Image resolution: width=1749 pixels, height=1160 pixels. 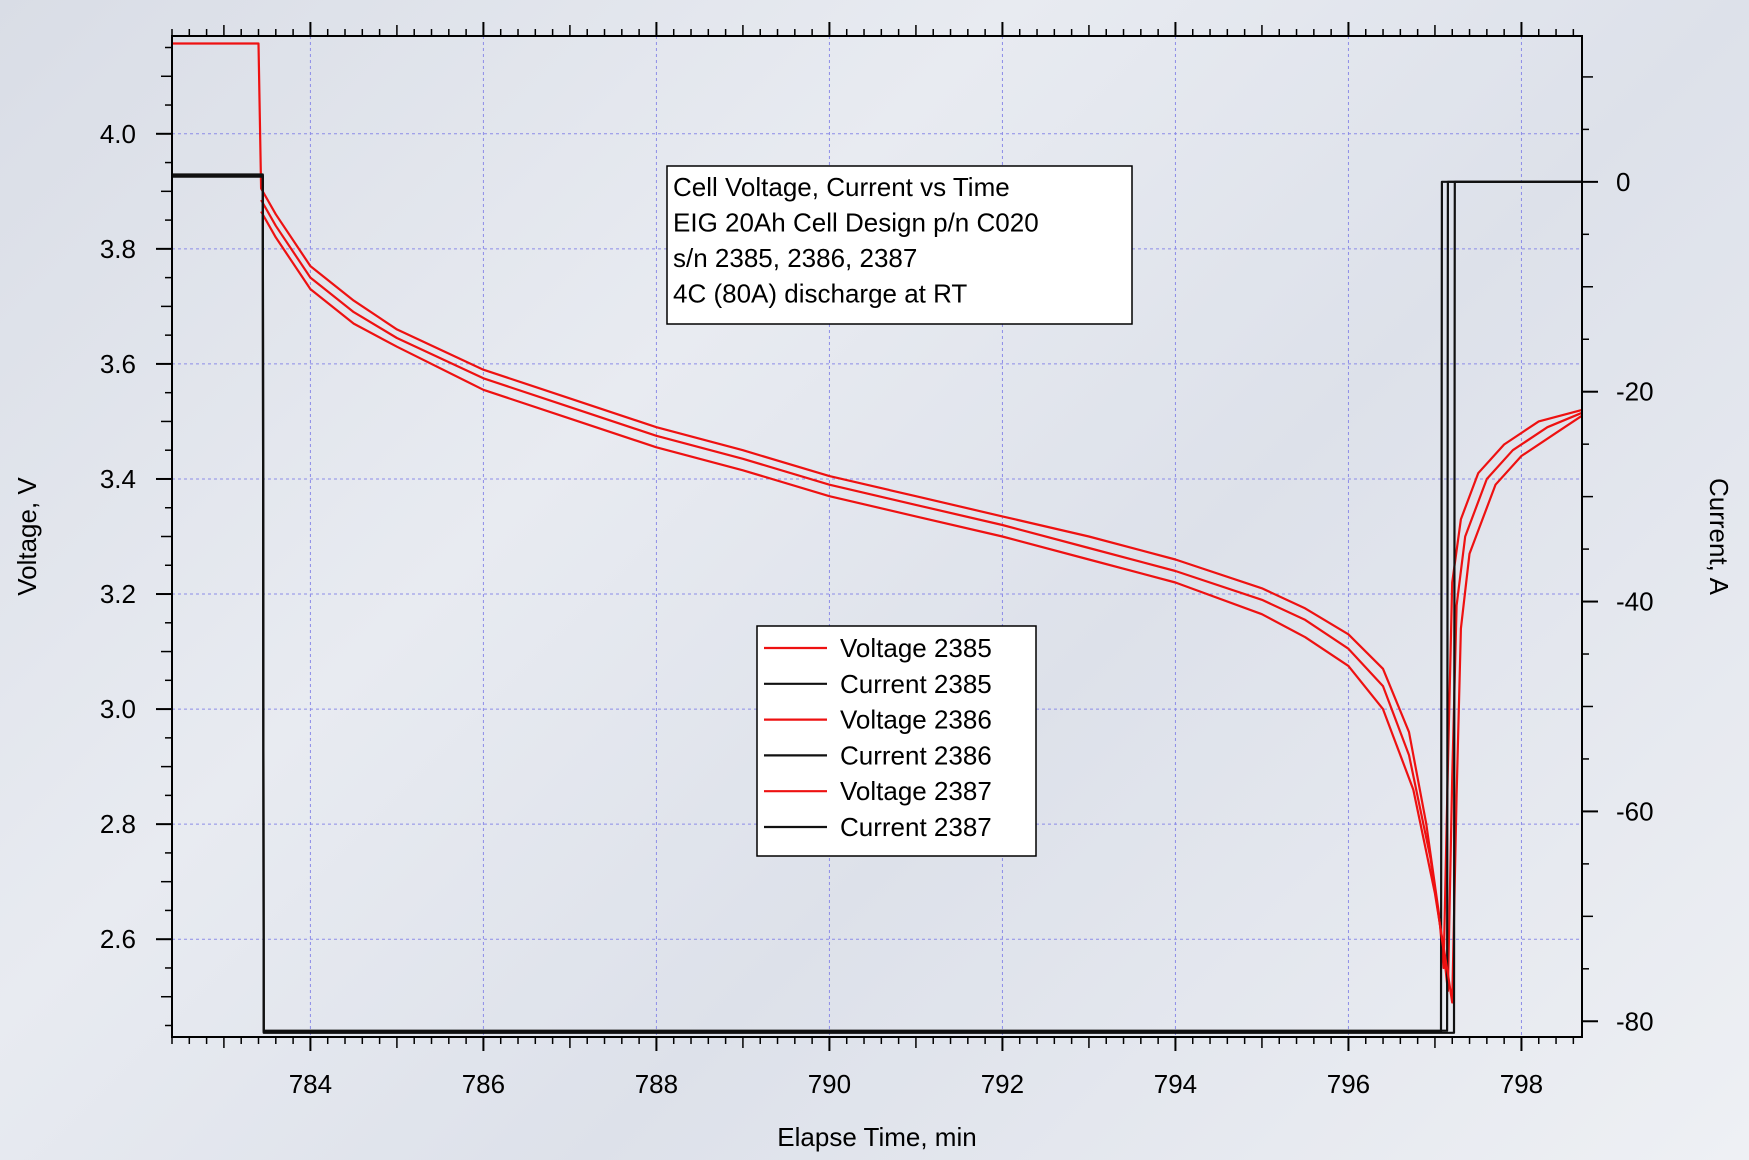 What do you see at coordinates (829, 1084) in the screenshot?
I see `x-tick-label: 790` at bounding box center [829, 1084].